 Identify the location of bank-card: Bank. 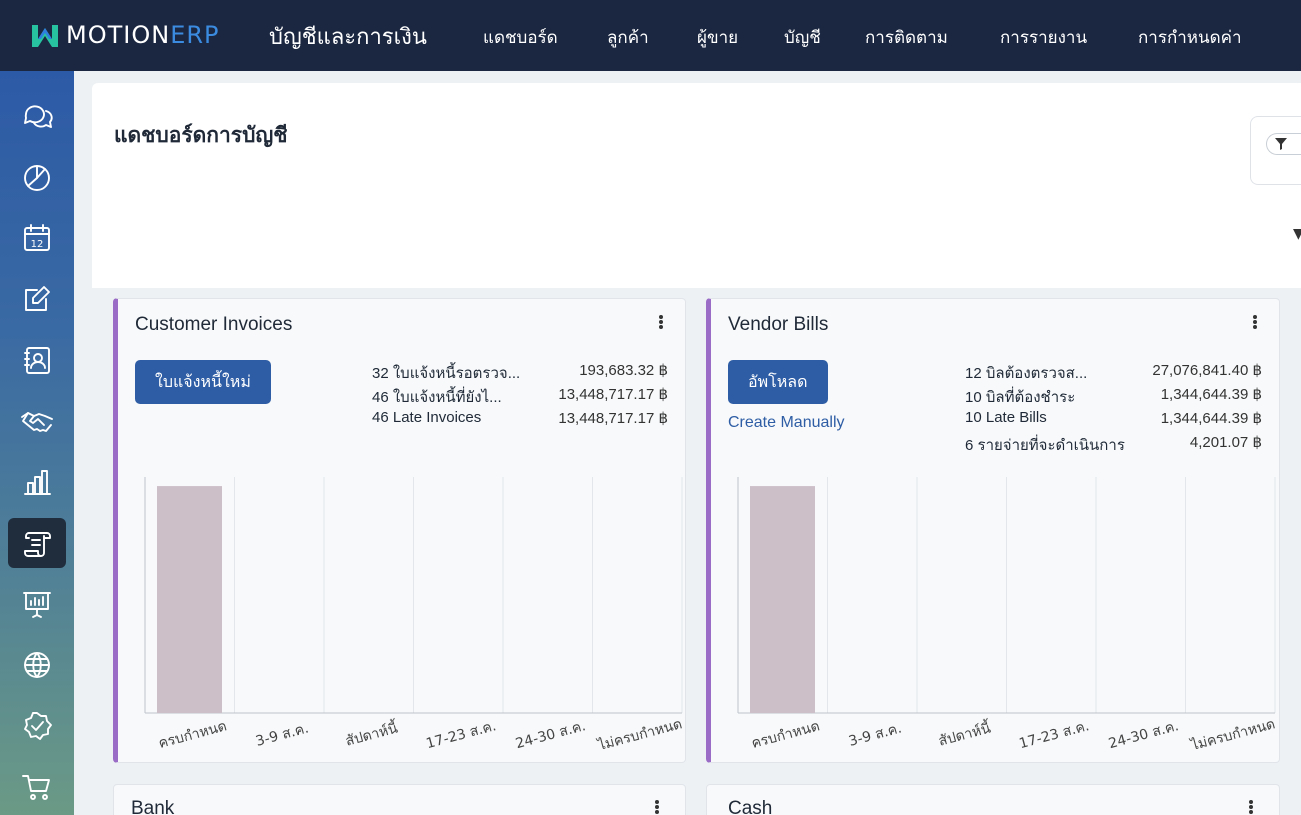
(399, 799).